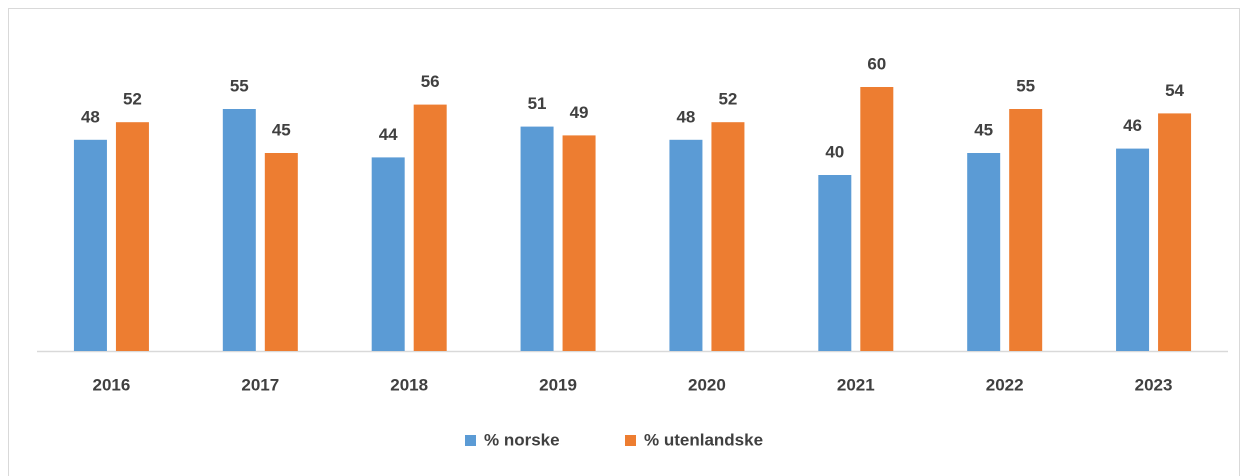 The width and height of the screenshot is (1248, 476). What do you see at coordinates (1132, 125) in the screenshot?
I see `data-label: 46` at bounding box center [1132, 125].